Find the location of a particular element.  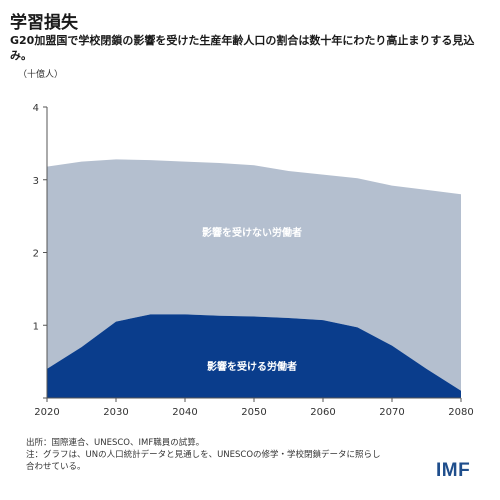

x-tick-label: 2040 is located at coordinates (184, 412).